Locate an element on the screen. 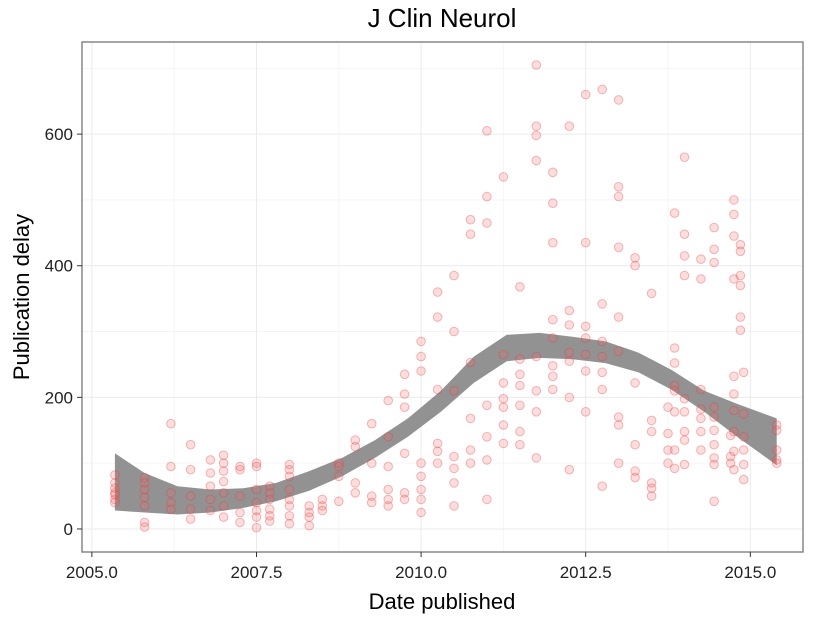 This screenshot has width=825, height=618. y-axis-title: Publication delay is located at coordinates (21, 297).